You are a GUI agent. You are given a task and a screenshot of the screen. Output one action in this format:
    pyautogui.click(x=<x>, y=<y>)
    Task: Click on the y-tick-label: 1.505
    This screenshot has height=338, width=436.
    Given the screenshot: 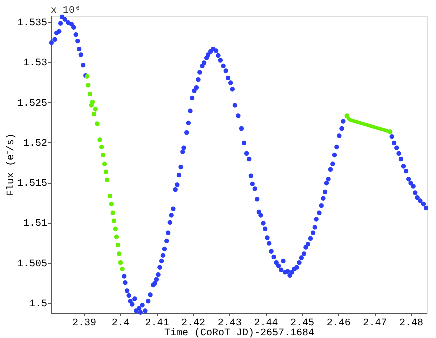 What is the action you would take?
    pyautogui.click(x=32, y=264)
    